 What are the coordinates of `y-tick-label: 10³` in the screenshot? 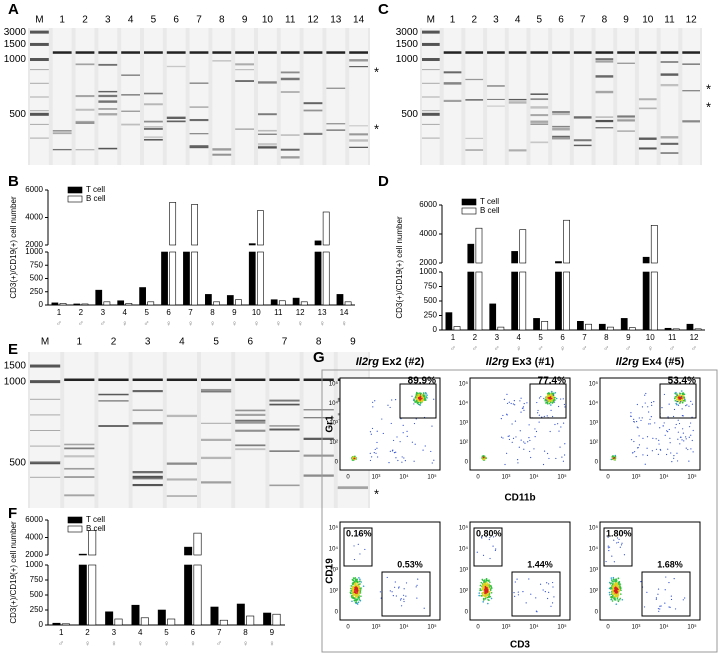 It's located at (593, 571).